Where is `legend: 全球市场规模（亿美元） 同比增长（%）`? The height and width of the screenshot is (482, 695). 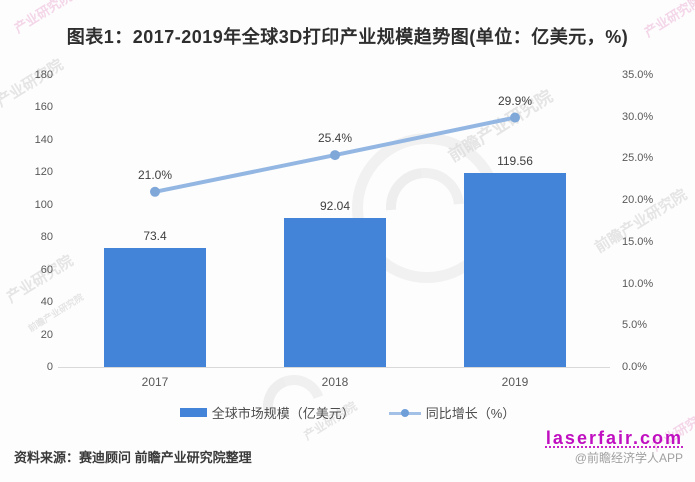 legend: 全球市场规模（亿美元） 同比增长（%） is located at coordinates (347, 412).